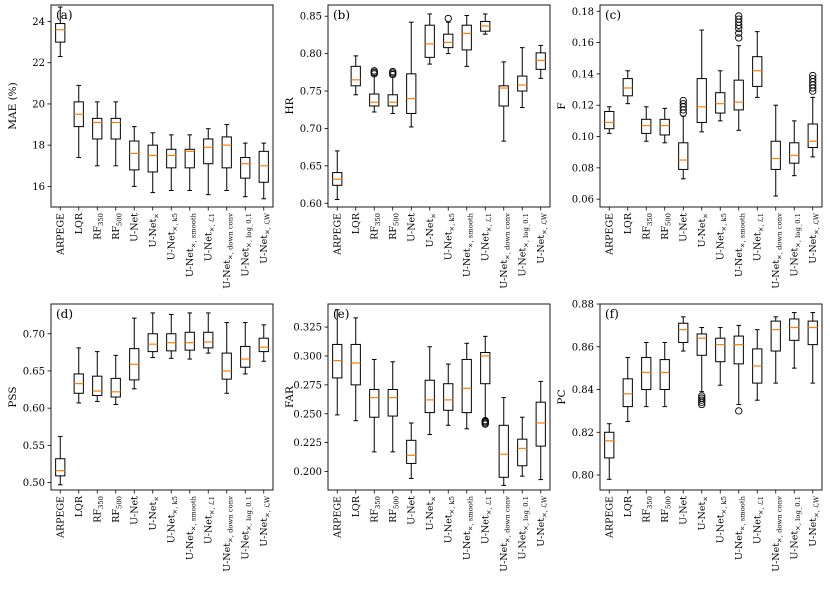  Describe the element at coordinates (311, 129) in the screenshot. I see `y-tick-label: 0.70` at that location.